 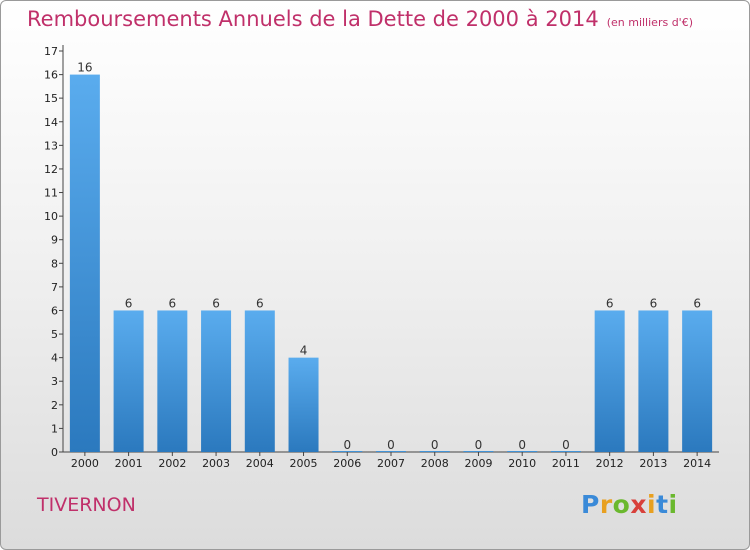 I want to click on logo-letter: x, so click(x=638, y=504).